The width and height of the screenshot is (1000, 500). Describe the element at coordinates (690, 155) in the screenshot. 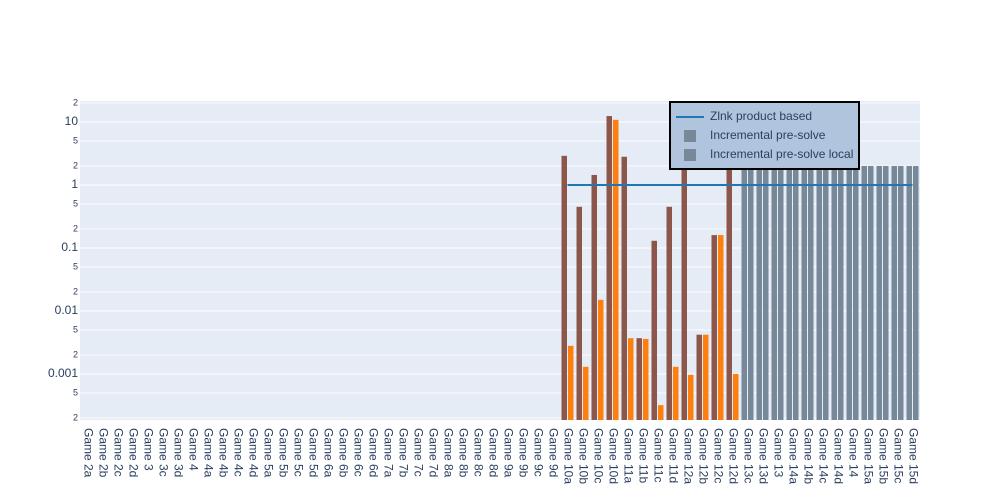

I see `legend-swatch` at that location.